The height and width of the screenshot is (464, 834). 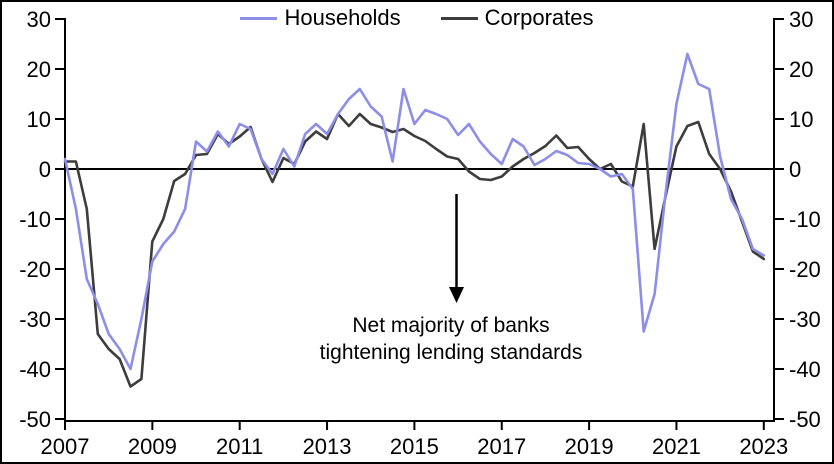 What do you see at coordinates (414, 446) in the screenshot?
I see `x-axis-tick-label: 2015` at bounding box center [414, 446].